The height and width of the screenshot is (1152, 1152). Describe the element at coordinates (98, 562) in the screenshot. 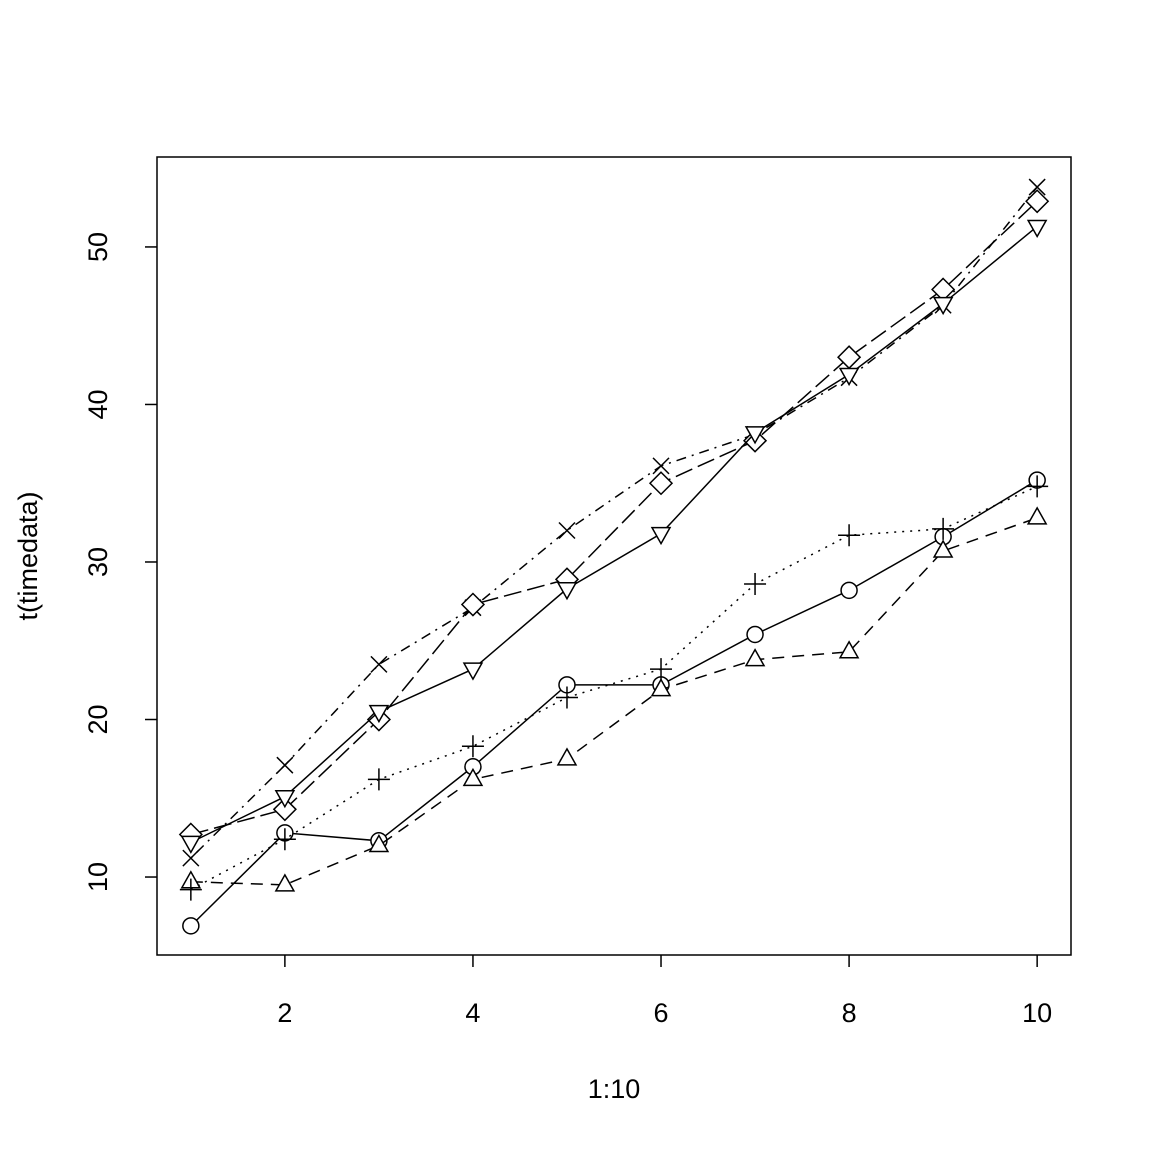

I see `y-tick-label: 30` at that location.